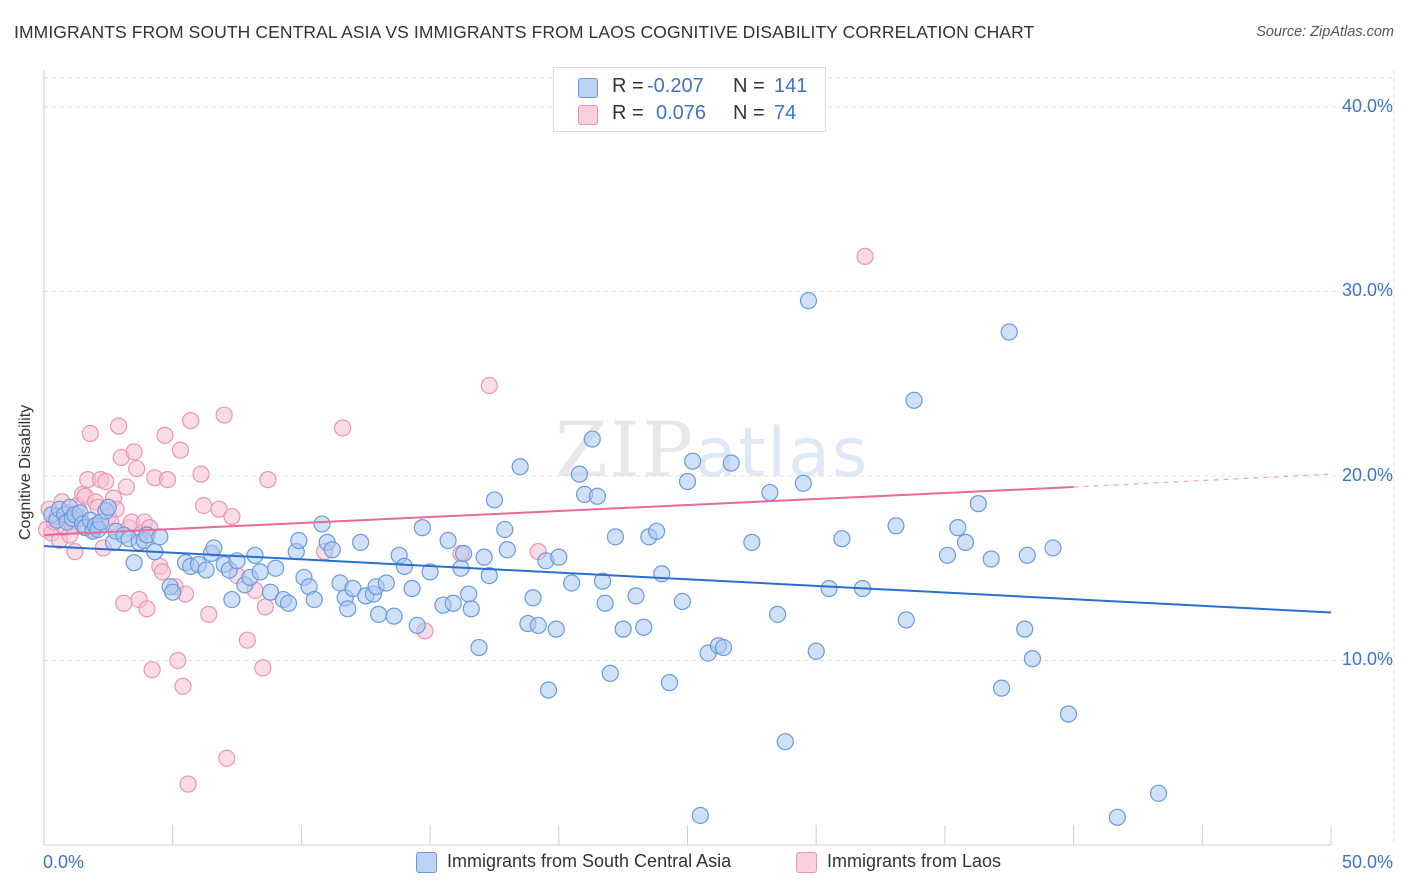 Image resolution: width=1406 pixels, height=892 pixels. I want to click on trend-line-laos, so click(558, 511).